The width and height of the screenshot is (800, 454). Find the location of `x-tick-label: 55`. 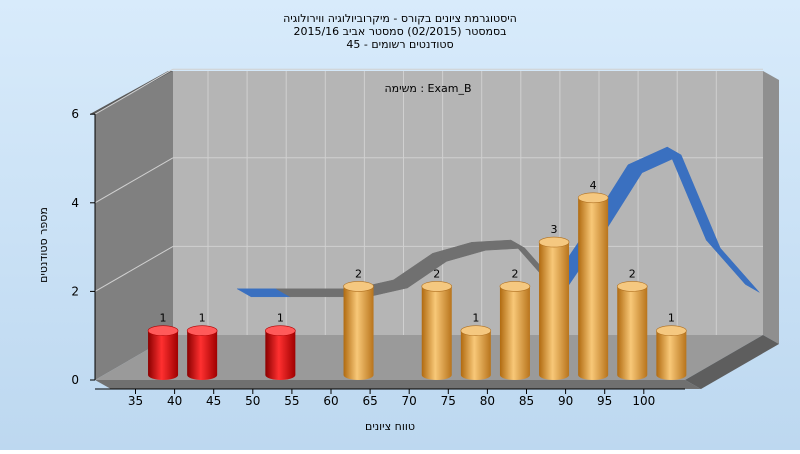

x-tick-label: 55 is located at coordinates (291, 401).